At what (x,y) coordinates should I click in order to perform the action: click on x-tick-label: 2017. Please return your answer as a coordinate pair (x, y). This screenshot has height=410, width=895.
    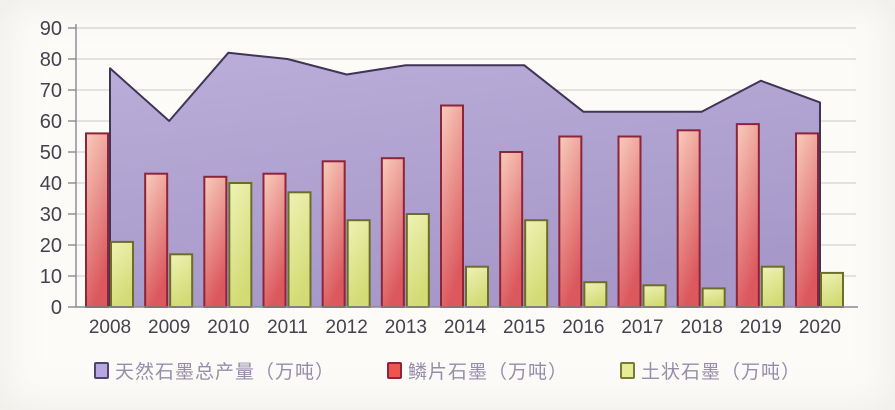
    Looking at the image, I should click on (642, 327).